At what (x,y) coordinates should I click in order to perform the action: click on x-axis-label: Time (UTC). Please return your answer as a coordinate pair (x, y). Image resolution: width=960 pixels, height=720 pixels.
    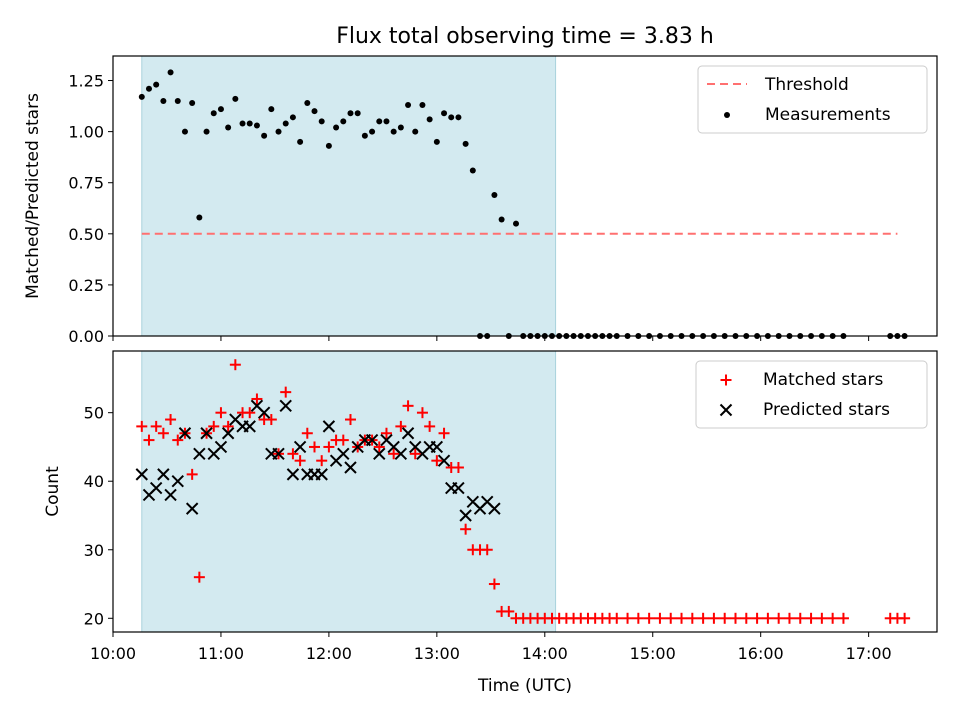
    Looking at the image, I should click on (524, 686).